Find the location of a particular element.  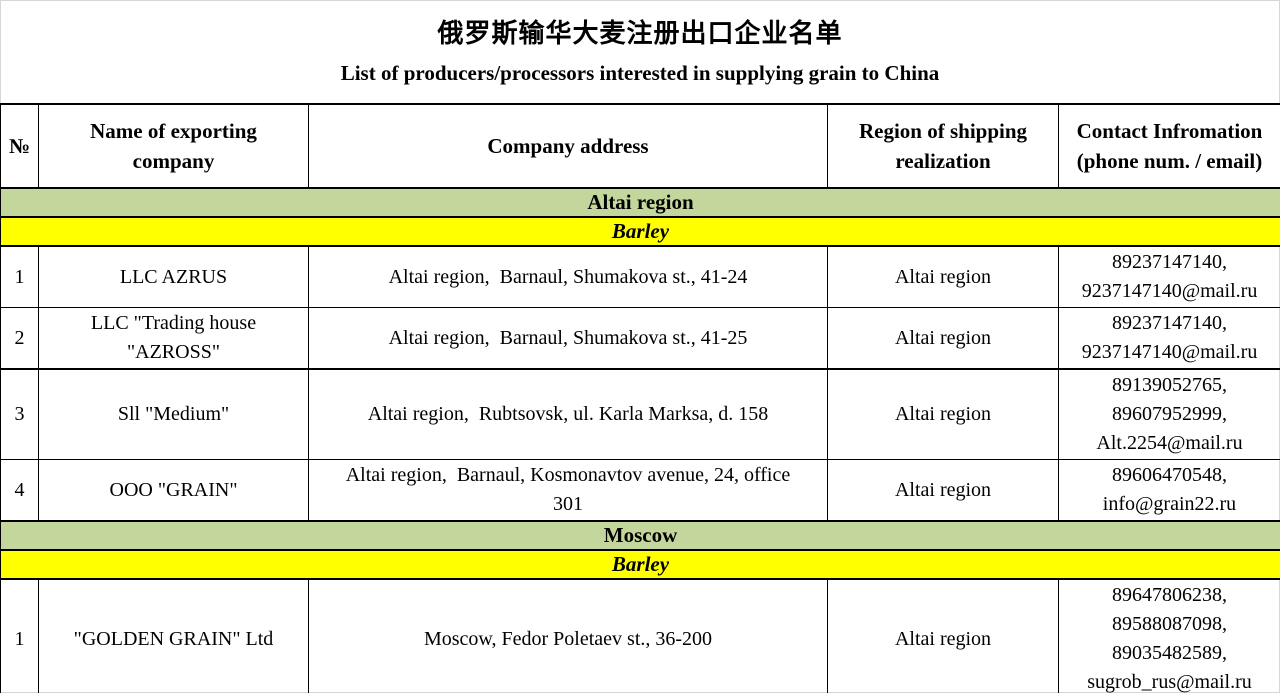

cell-company-name: LLC AZRUS is located at coordinates (173, 276).